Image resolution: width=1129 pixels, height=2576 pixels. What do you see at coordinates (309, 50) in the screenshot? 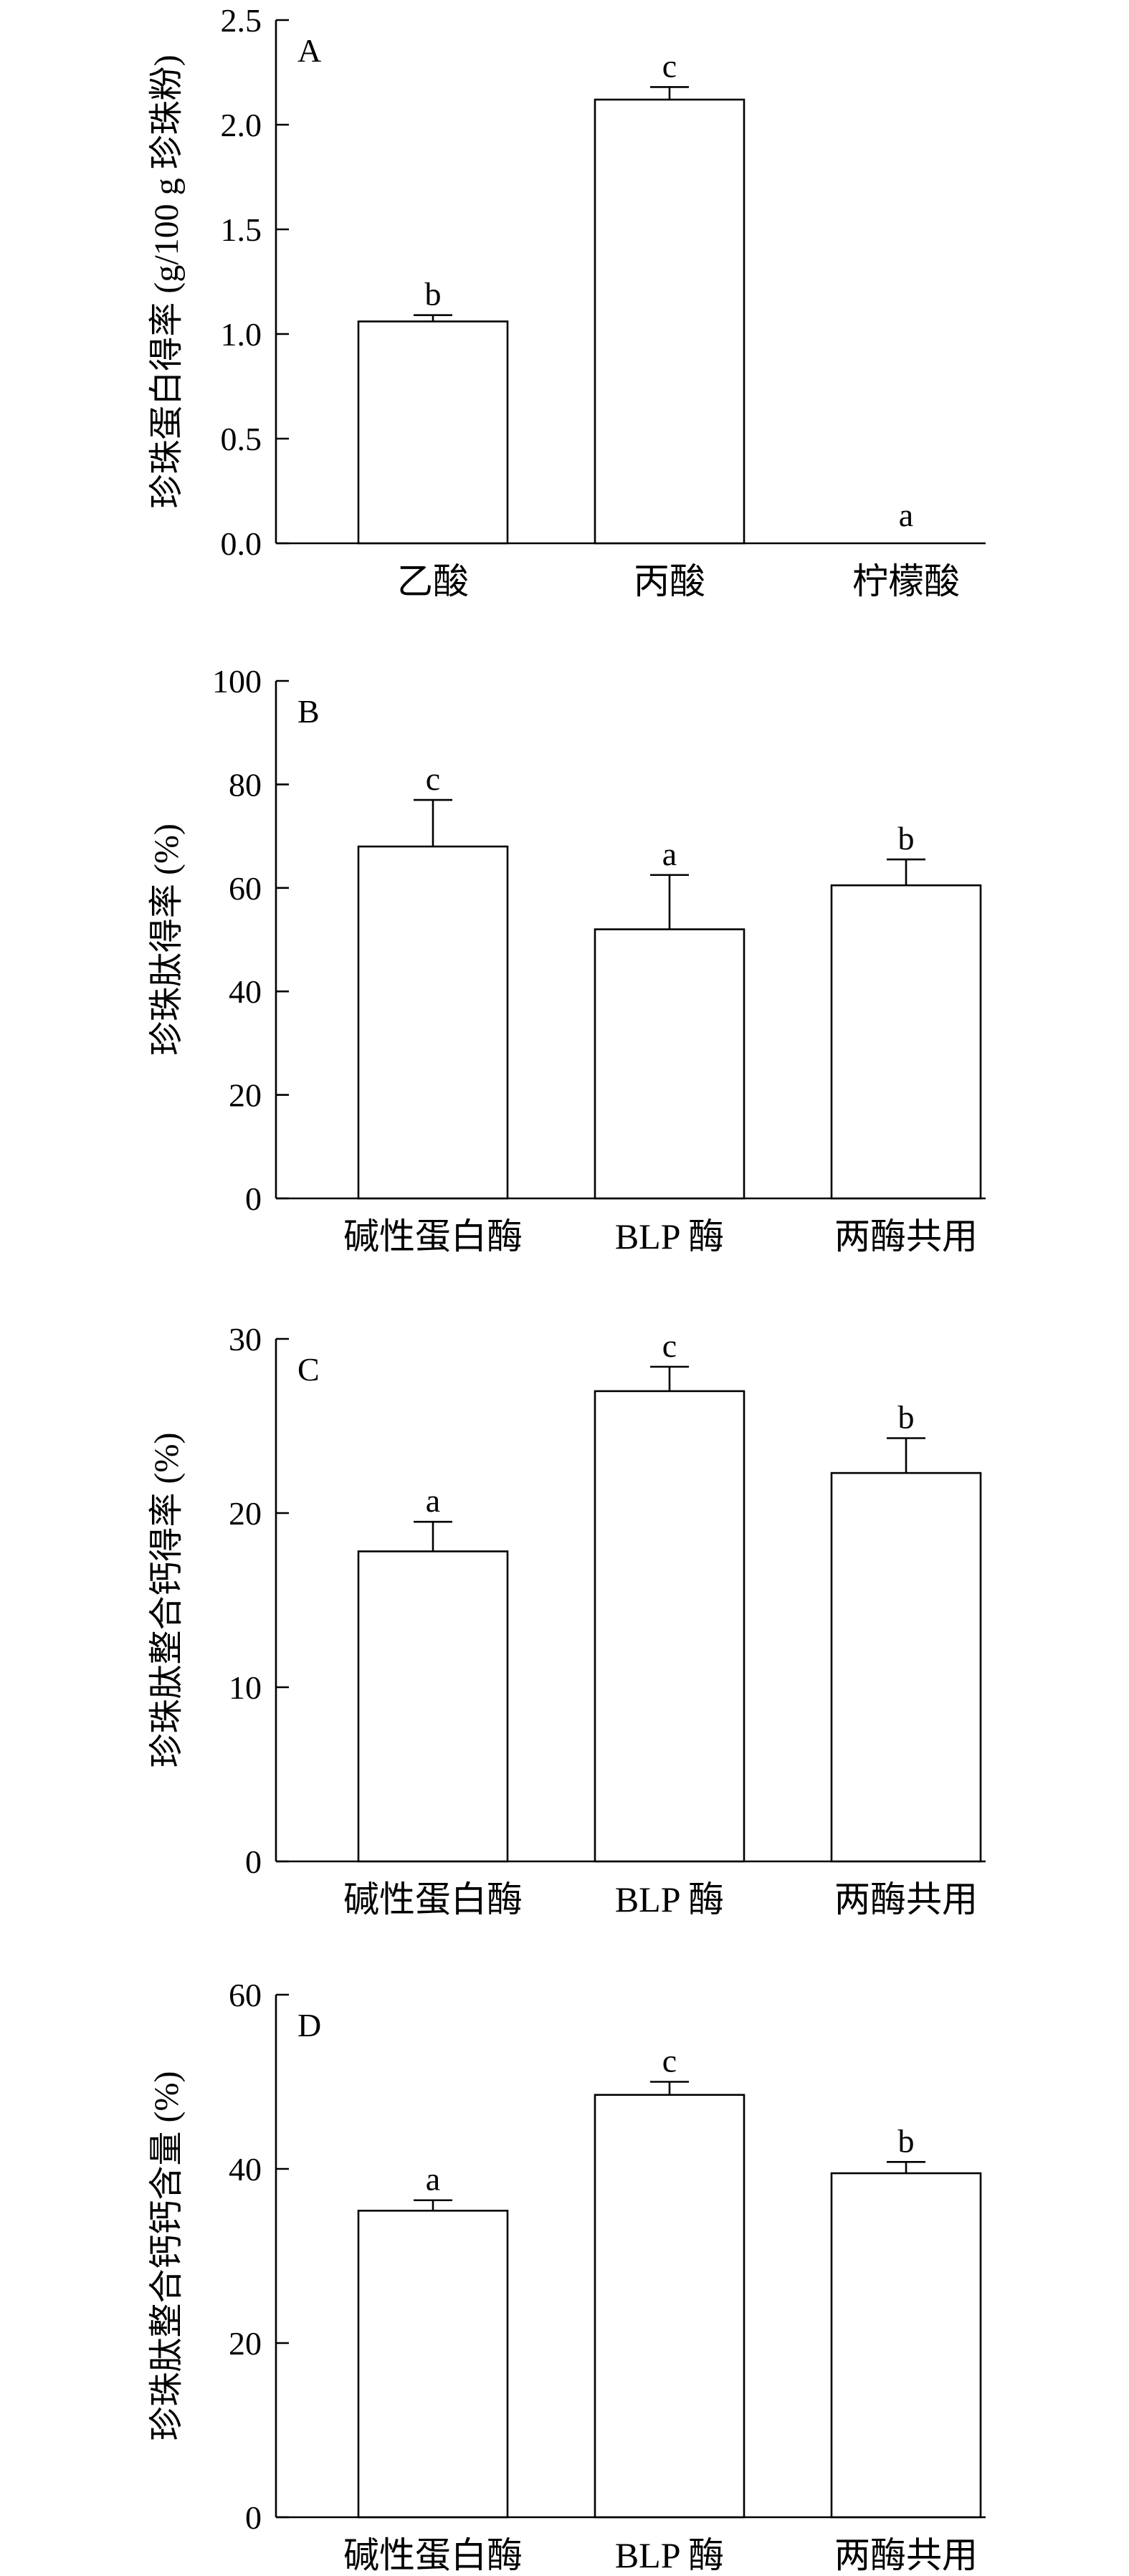
I see `panel-letter: A` at bounding box center [309, 50].